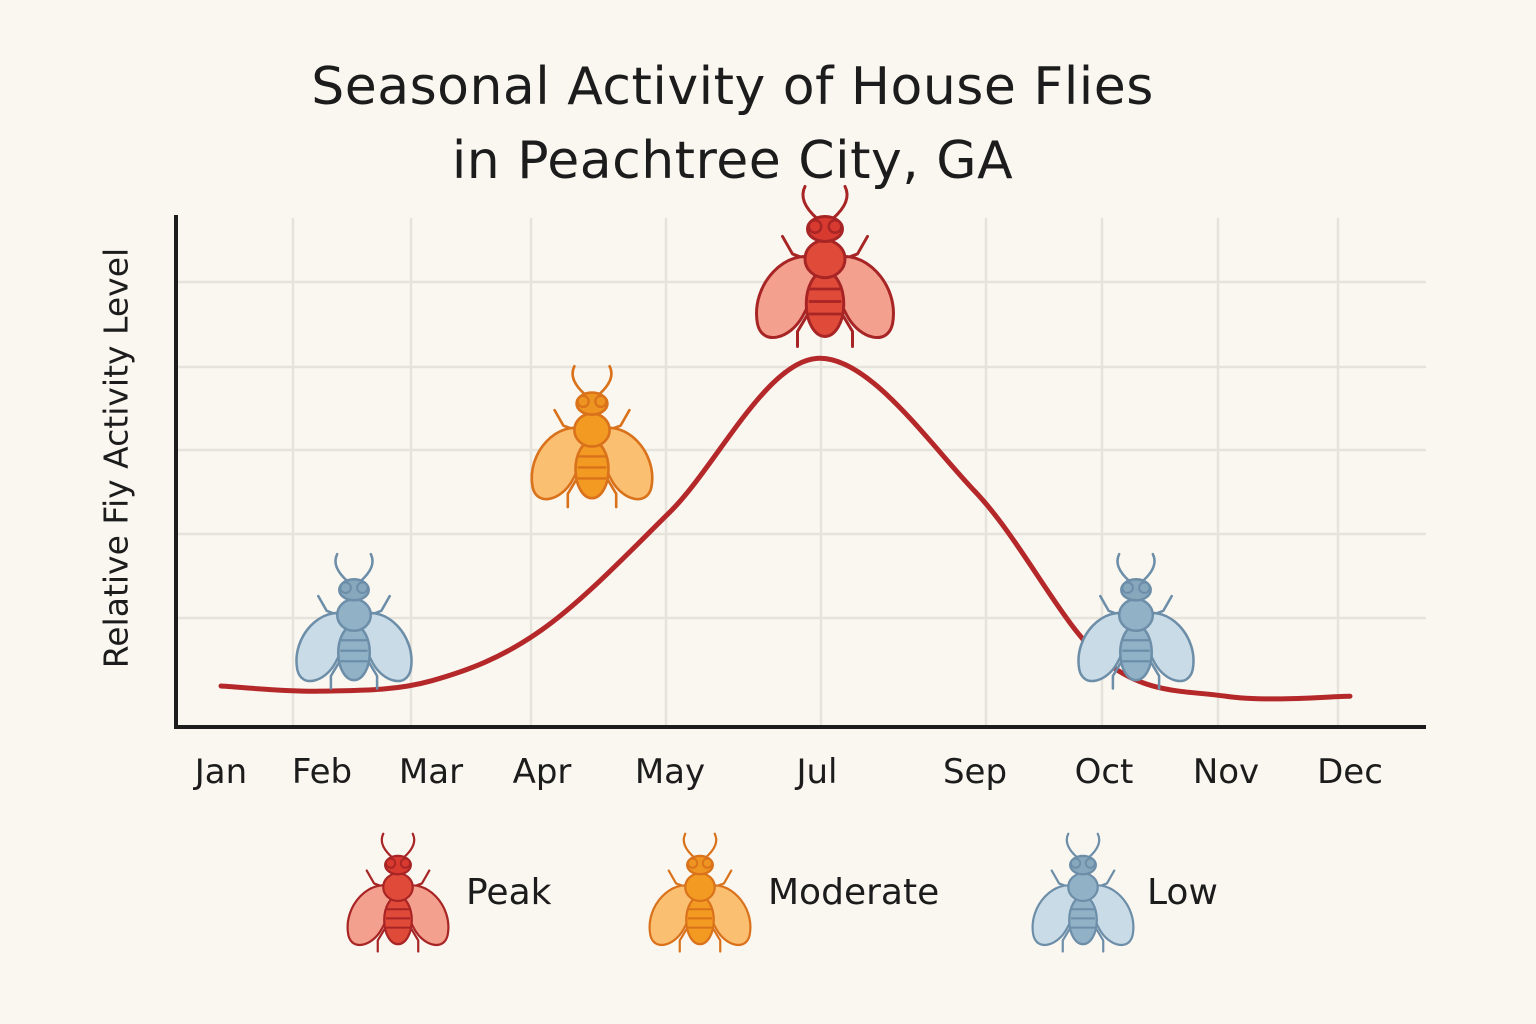 The width and height of the screenshot is (1536, 1024). What do you see at coordinates (1226, 772) in the screenshot?
I see `x-tick-label: Nov` at bounding box center [1226, 772].